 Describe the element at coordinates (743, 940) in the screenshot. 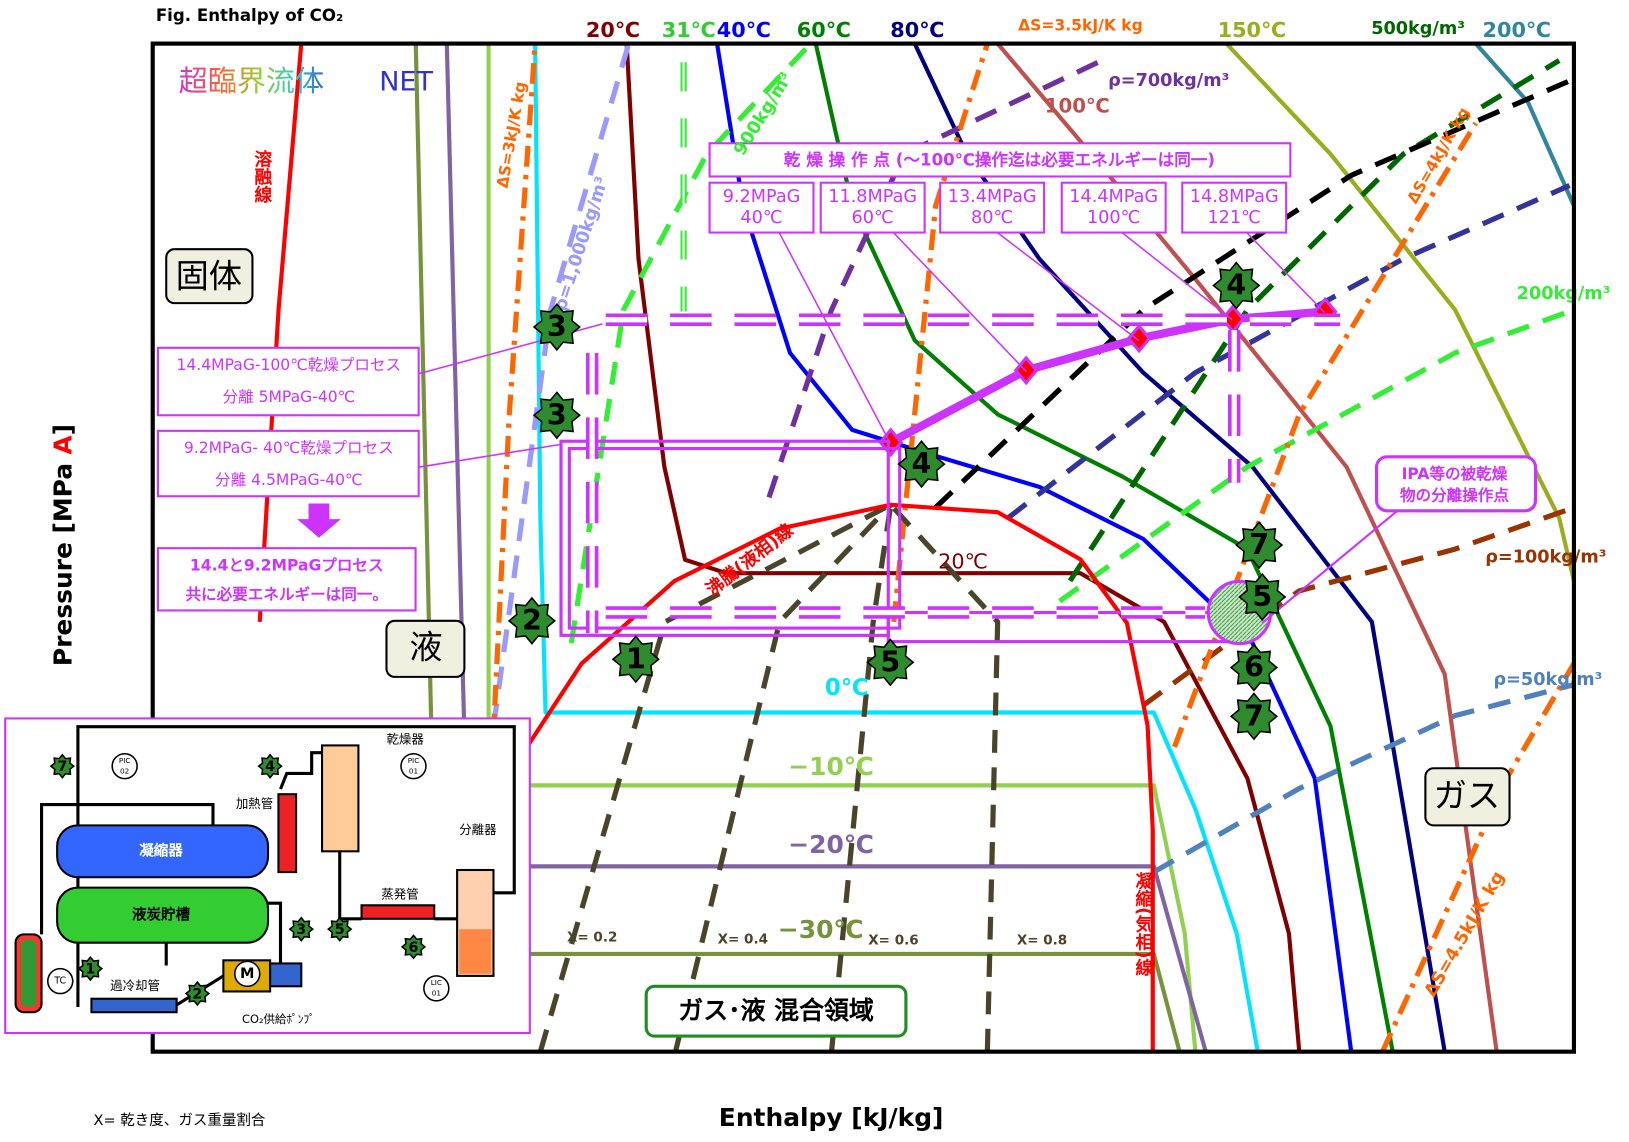

I see `series-label: X= 0.4` at that location.